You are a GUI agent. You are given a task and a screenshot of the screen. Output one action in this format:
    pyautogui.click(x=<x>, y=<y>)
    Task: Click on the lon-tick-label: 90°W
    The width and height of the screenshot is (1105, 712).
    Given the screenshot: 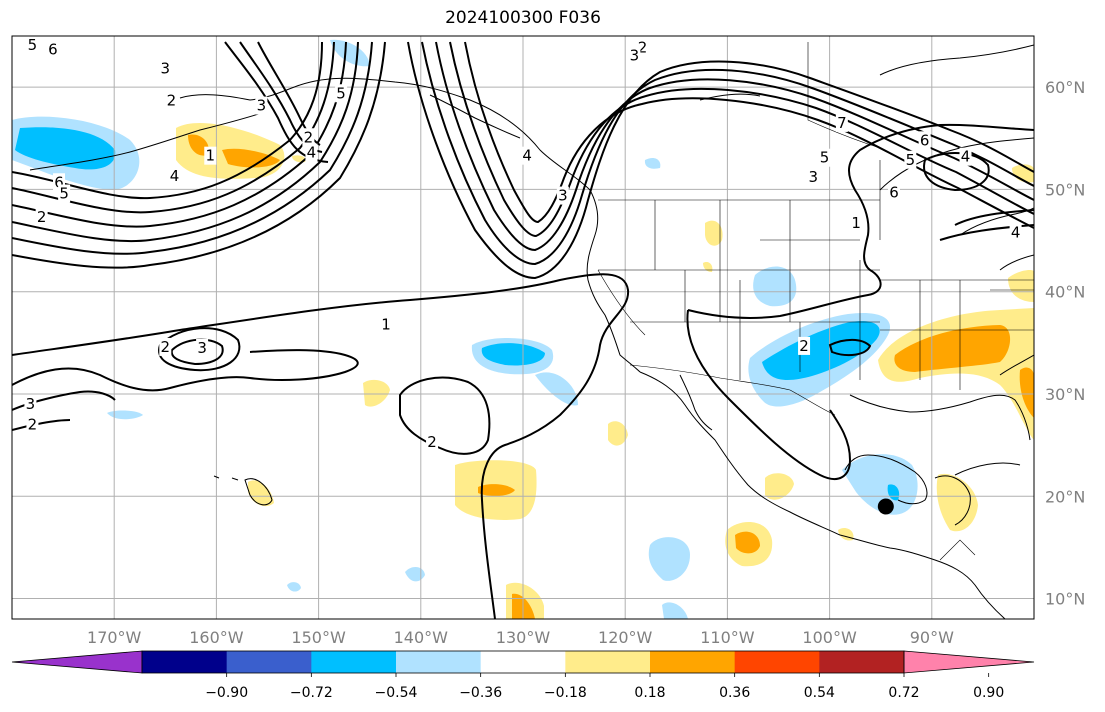 What is the action you would take?
    pyautogui.click(x=932, y=637)
    